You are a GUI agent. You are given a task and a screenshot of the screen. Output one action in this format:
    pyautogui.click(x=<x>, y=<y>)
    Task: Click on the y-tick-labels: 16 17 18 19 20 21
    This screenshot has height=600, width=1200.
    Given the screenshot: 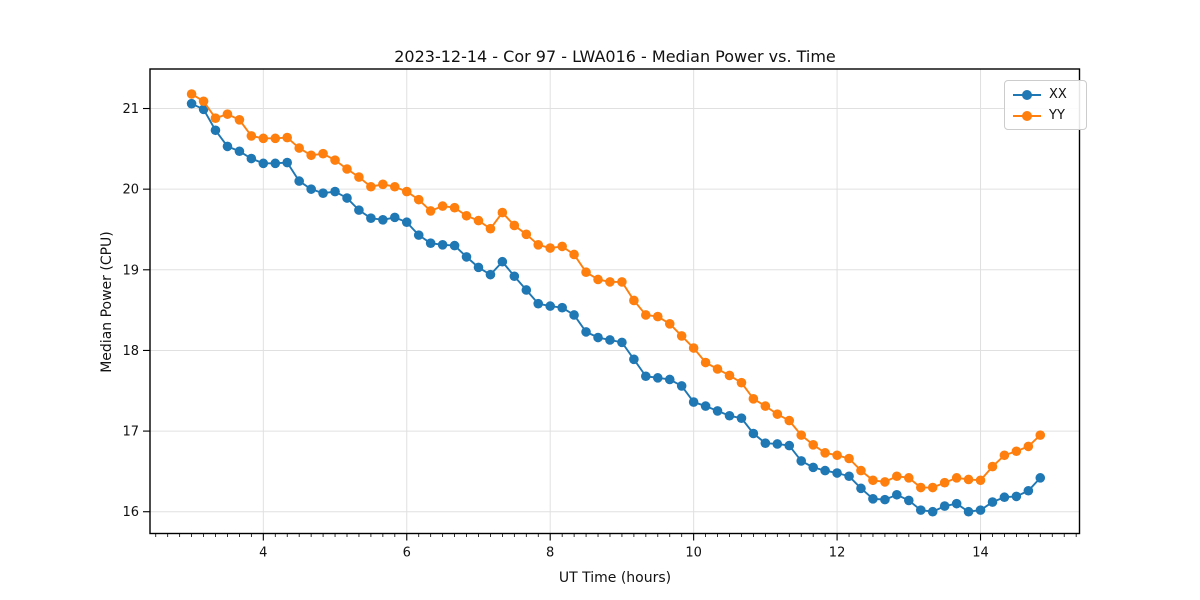 What is the action you would take?
    pyautogui.click(x=130, y=311)
    